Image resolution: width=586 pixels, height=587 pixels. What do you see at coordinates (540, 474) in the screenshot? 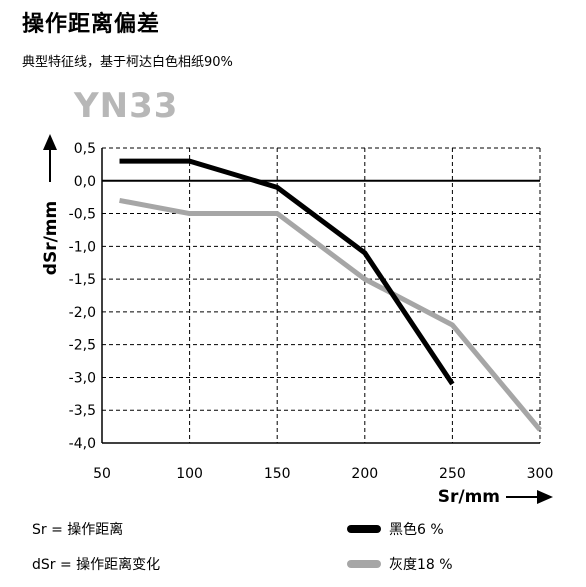
I see `x-tick-label: 300` at bounding box center [540, 474].